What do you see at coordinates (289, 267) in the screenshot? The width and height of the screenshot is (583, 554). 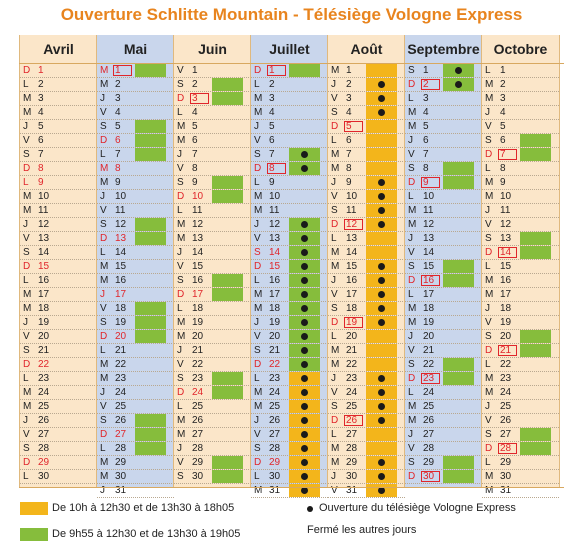 I see `day-row: D 15` at bounding box center [289, 267].